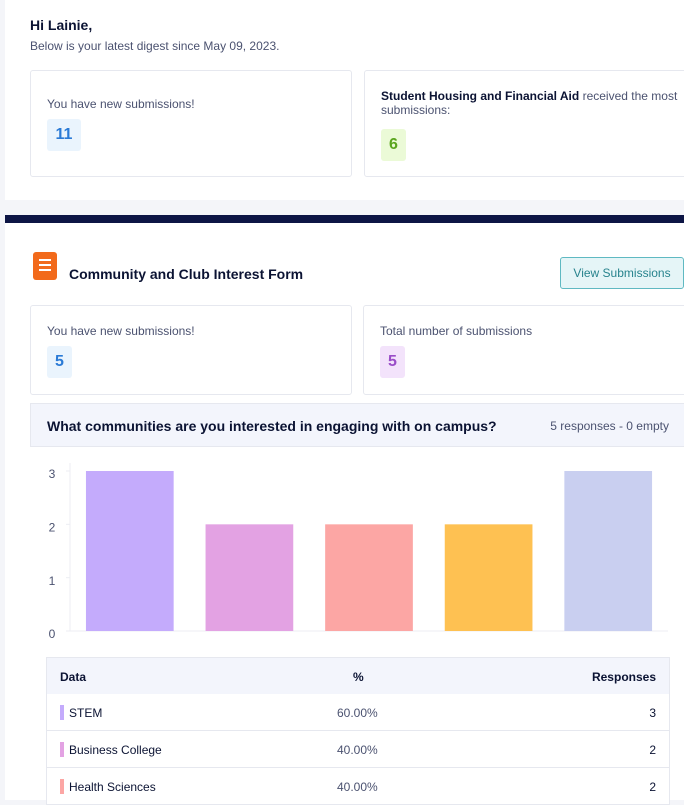 The height and width of the screenshot is (805, 684). Describe the element at coordinates (61, 25) in the screenshot. I see `greeting: Hi Lainie,` at that location.